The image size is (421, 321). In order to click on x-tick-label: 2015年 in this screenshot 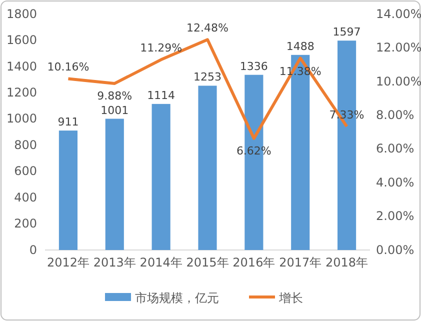, I will do `click(207, 263)`.